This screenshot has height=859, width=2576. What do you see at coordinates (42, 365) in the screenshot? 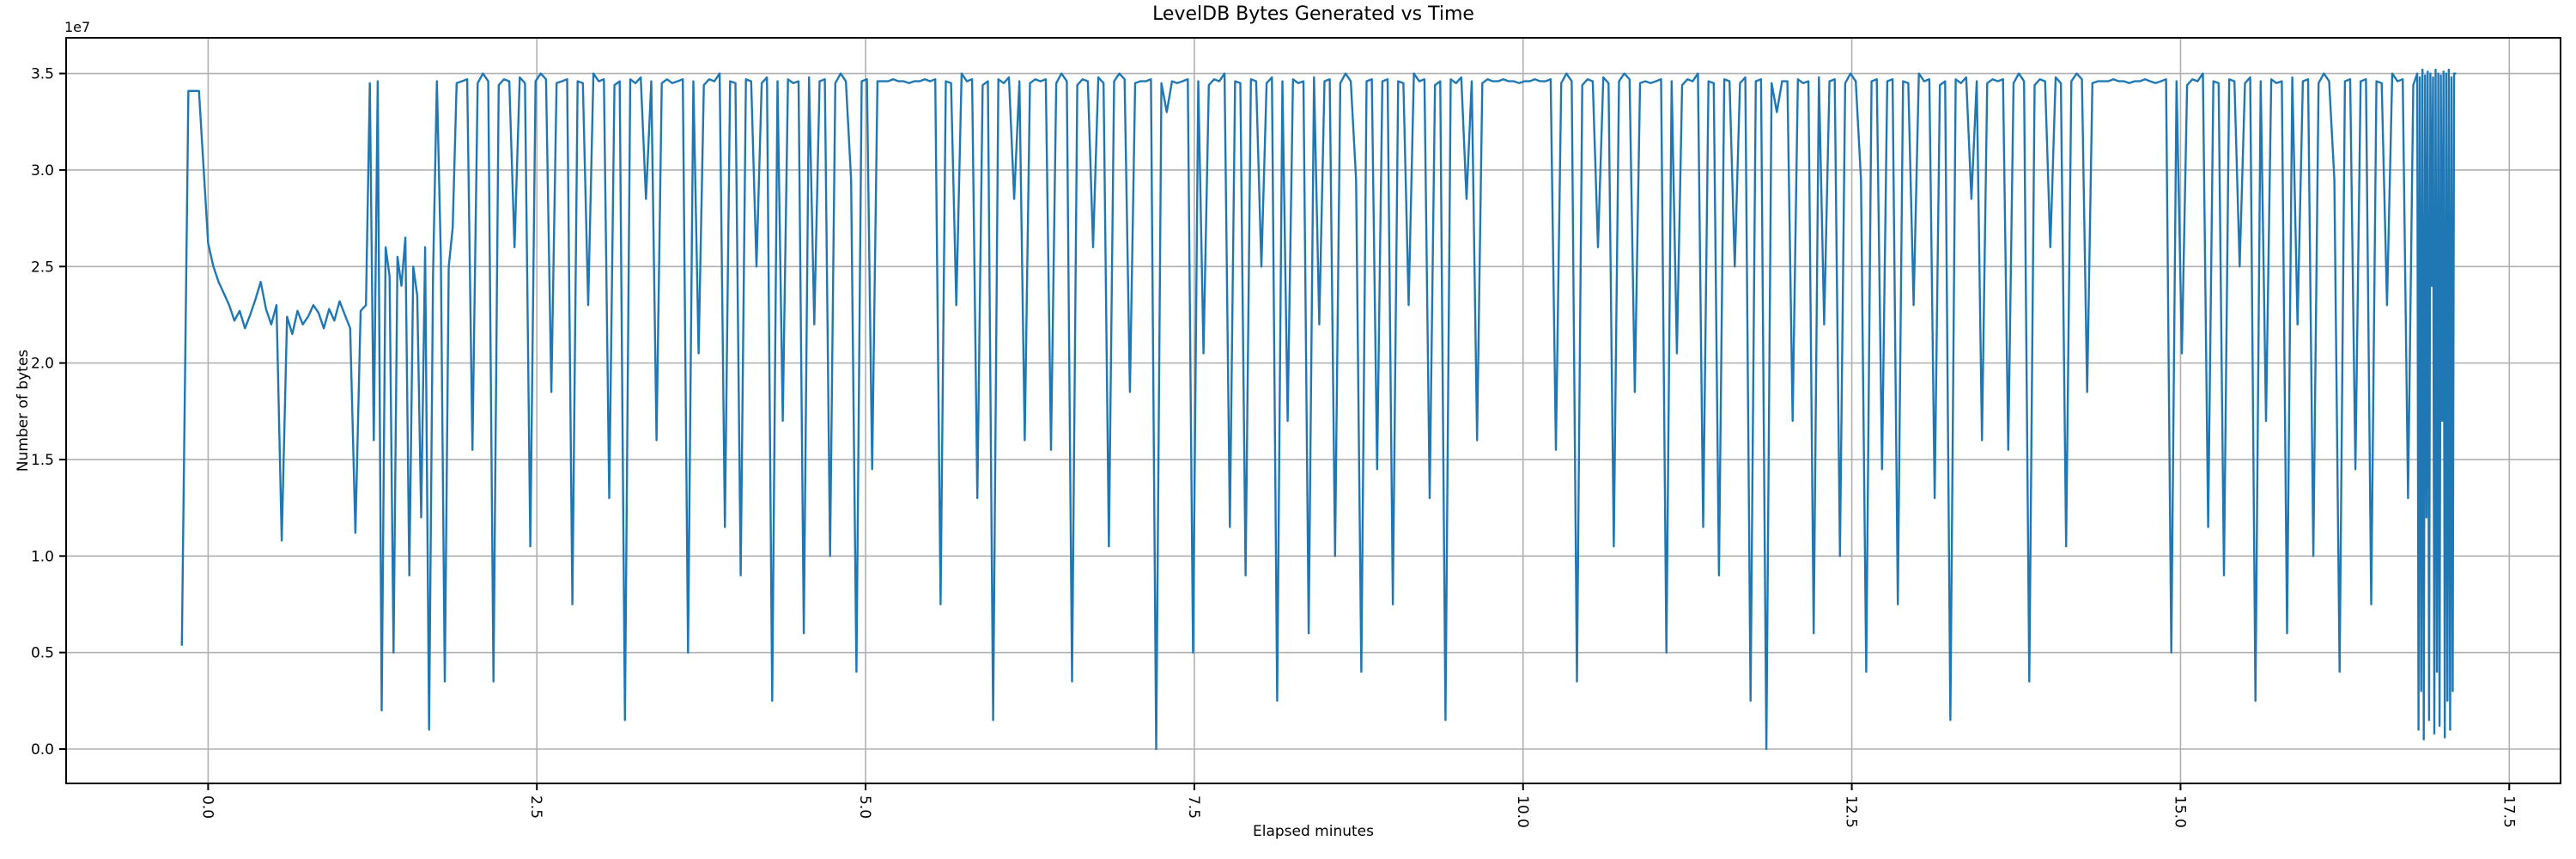
I see `y-tick-label: 2.0` at bounding box center [42, 365].